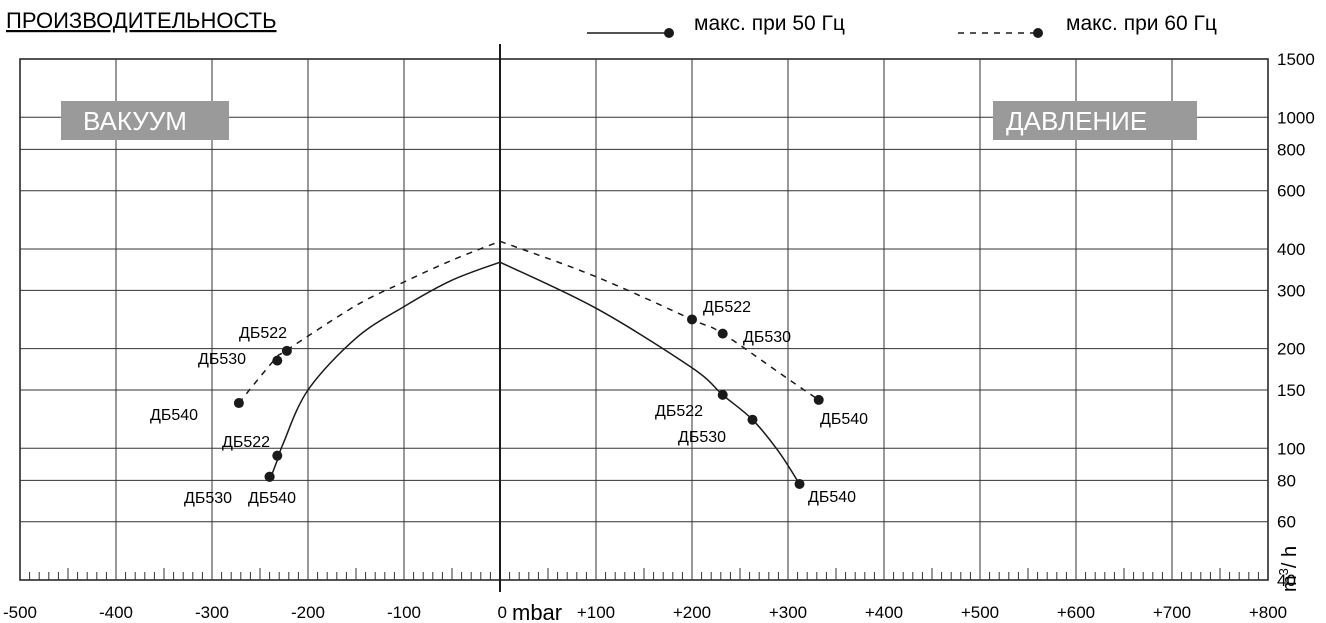 This screenshot has height=623, width=1326. Describe the element at coordinates (1296, 59) in the screenshot. I see `y-tick-label: 1500` at that location.